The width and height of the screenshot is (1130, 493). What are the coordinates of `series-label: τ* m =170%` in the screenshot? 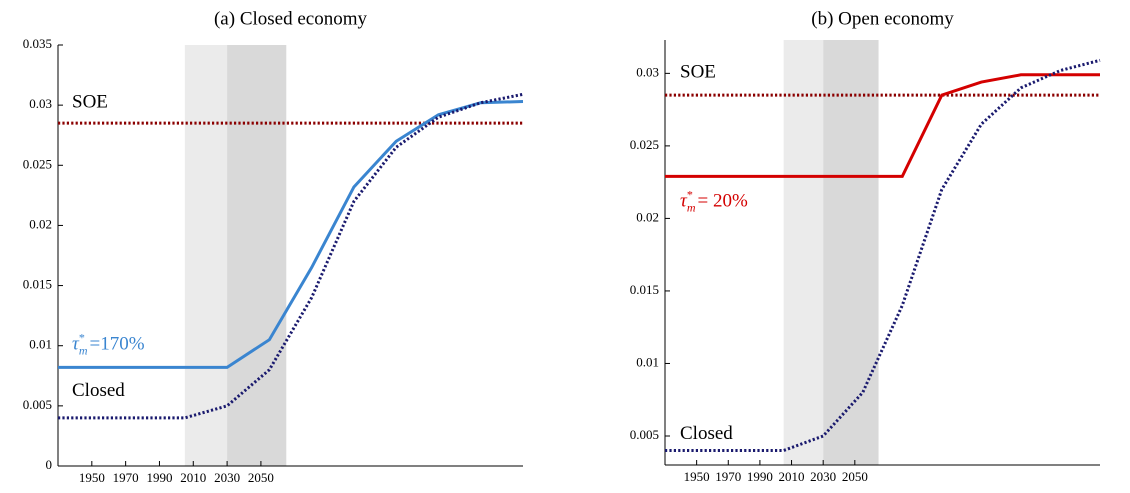 It's located at (108, 343).